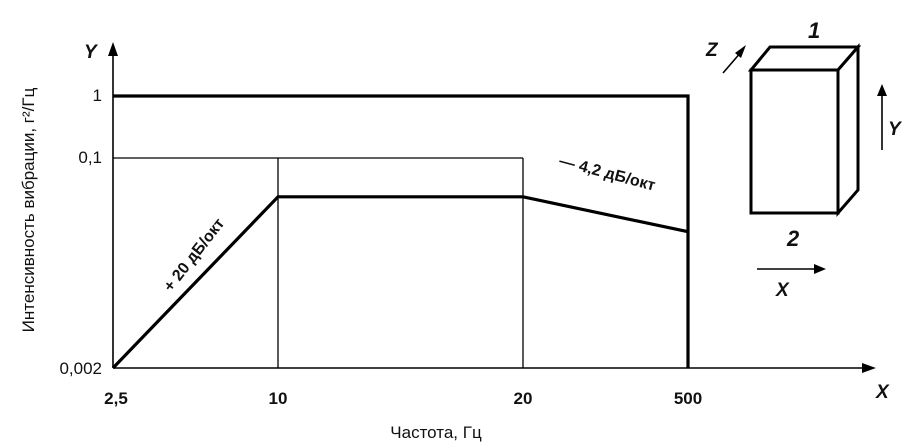 This screenshot has width=907, height=446. Describe the element at coordinates (91, 52) in the screenshot. I see `y-axis-letter: Y` at that location.